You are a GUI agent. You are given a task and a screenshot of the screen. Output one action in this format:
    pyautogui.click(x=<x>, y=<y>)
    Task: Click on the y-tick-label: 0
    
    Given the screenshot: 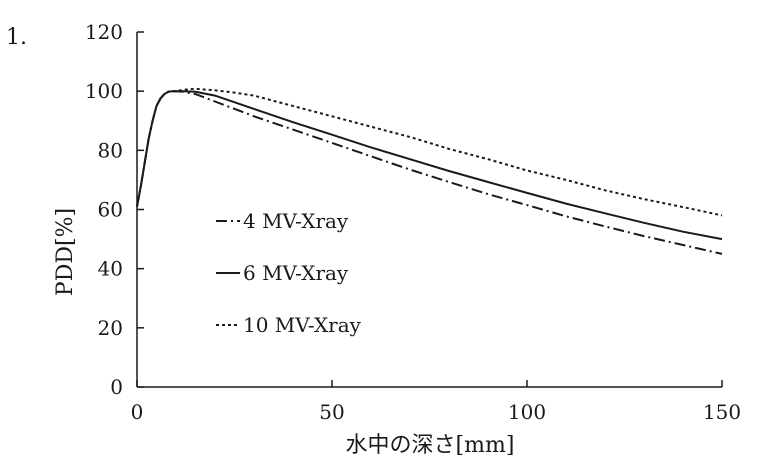 What is the action you would take?
    pyautogui.click(x=116, y=387)
    